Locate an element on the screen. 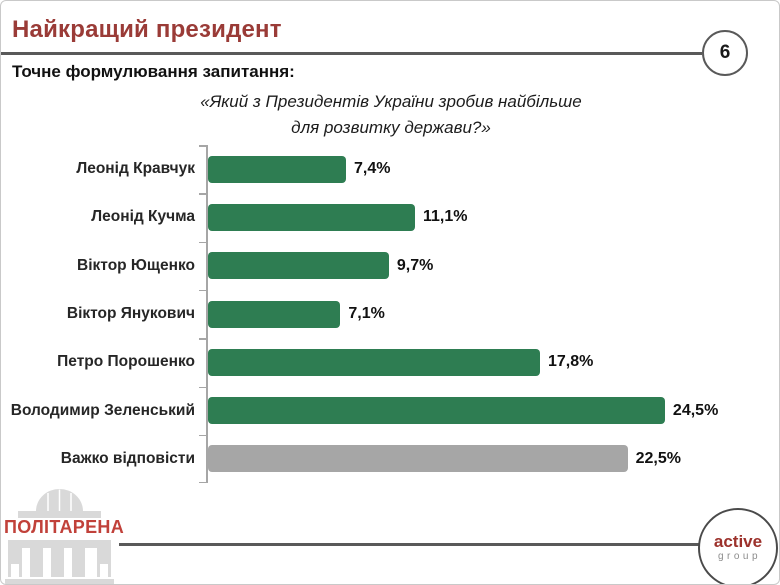  category-label: Віктор Янукович is located at coordinates (130, 314).